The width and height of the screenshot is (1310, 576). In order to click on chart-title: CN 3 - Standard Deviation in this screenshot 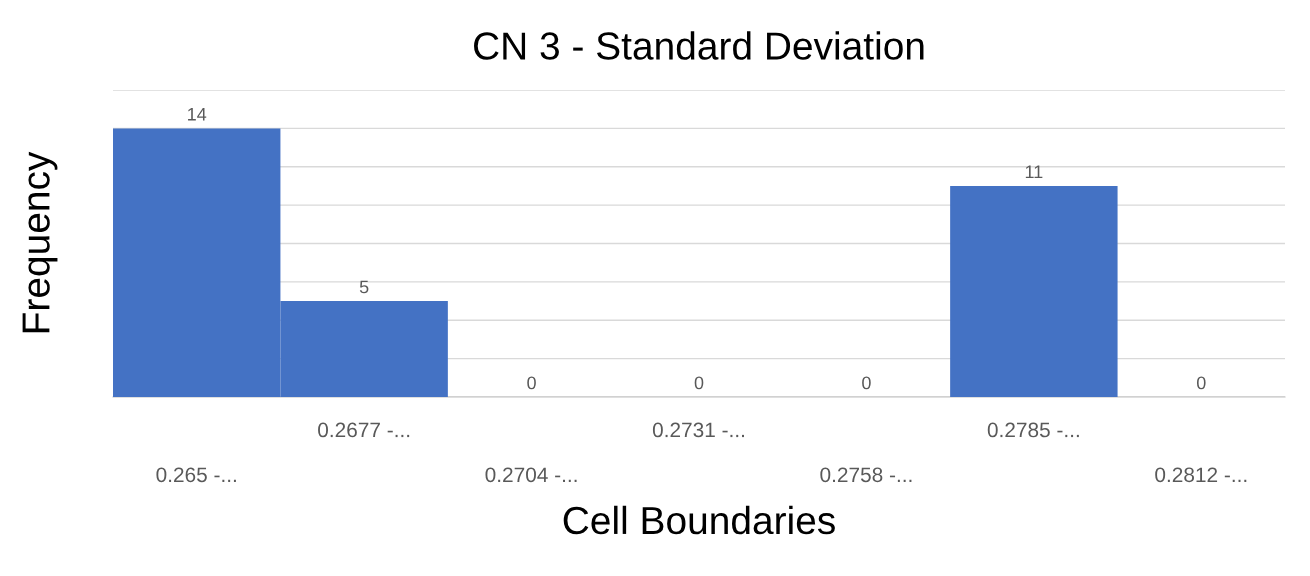, I will do `click(699, 45)`.